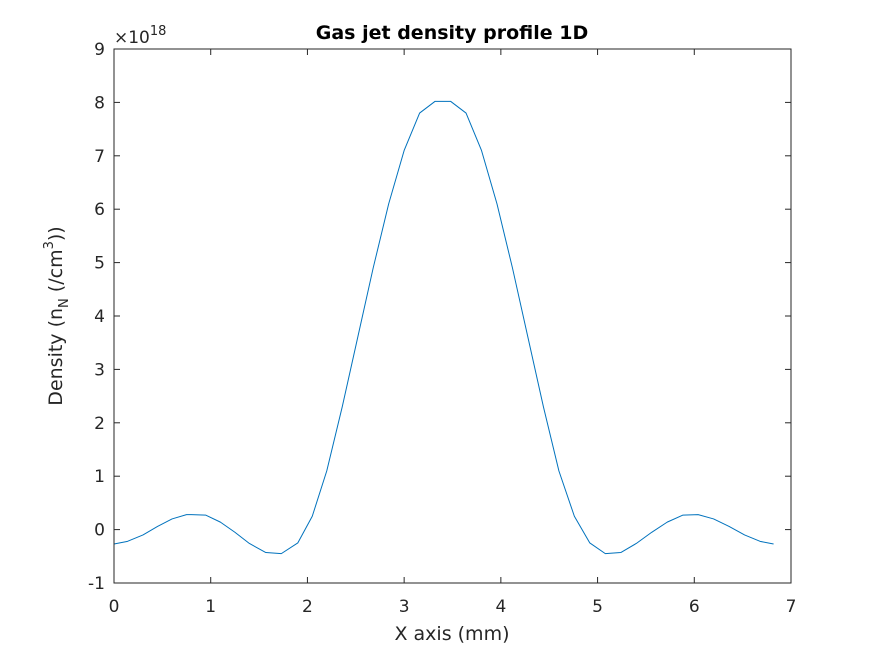 The width and height of the screenshot is (875, 660). I want to click on y-tick-label: 6, so click(99, 210).